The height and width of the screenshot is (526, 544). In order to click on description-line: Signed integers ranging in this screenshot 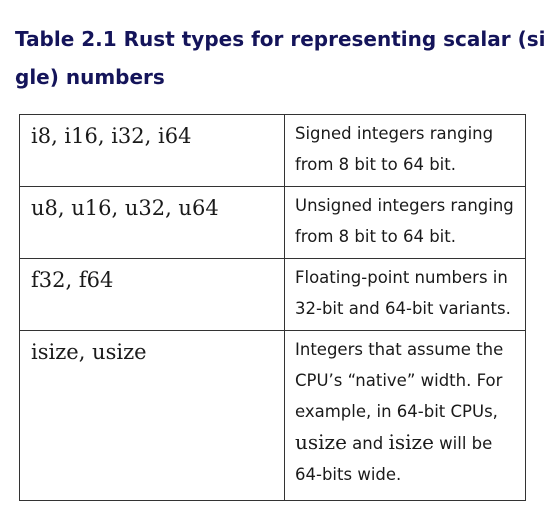, I will do `click(394, 133)`.